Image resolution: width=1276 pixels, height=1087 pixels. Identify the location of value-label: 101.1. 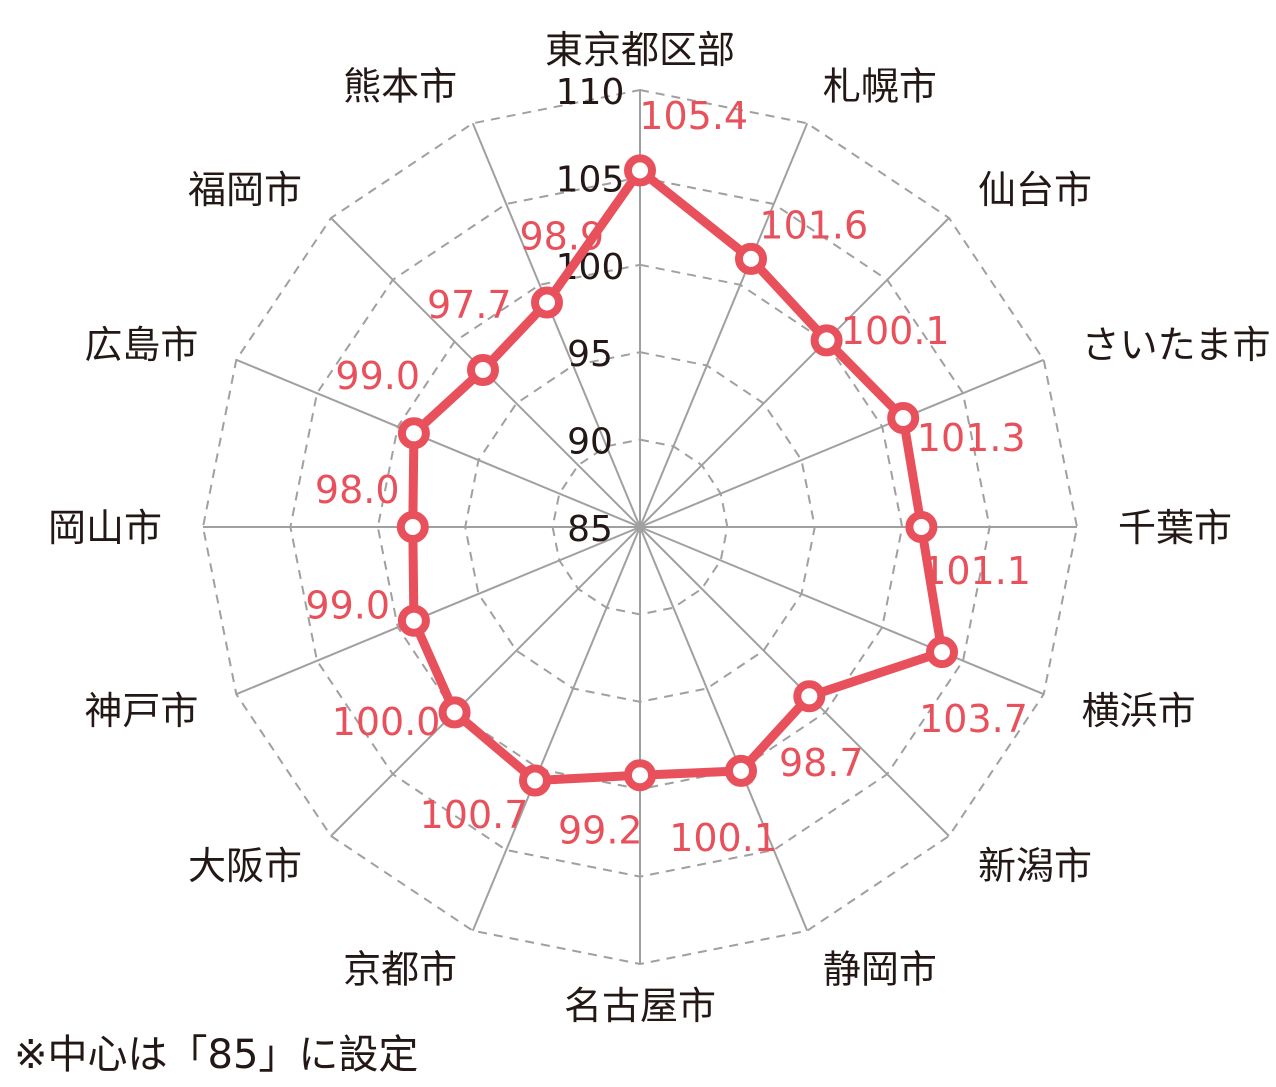
(976, 571).